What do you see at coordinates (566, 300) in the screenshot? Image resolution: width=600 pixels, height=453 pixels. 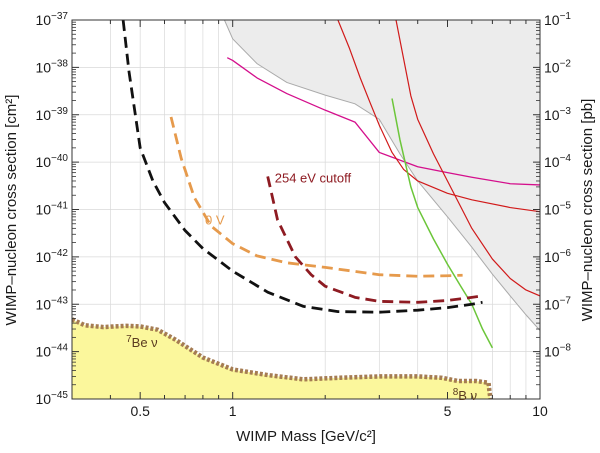 I see `y-tick-label-right-exponent: −7` at bounding box center [566, 300].